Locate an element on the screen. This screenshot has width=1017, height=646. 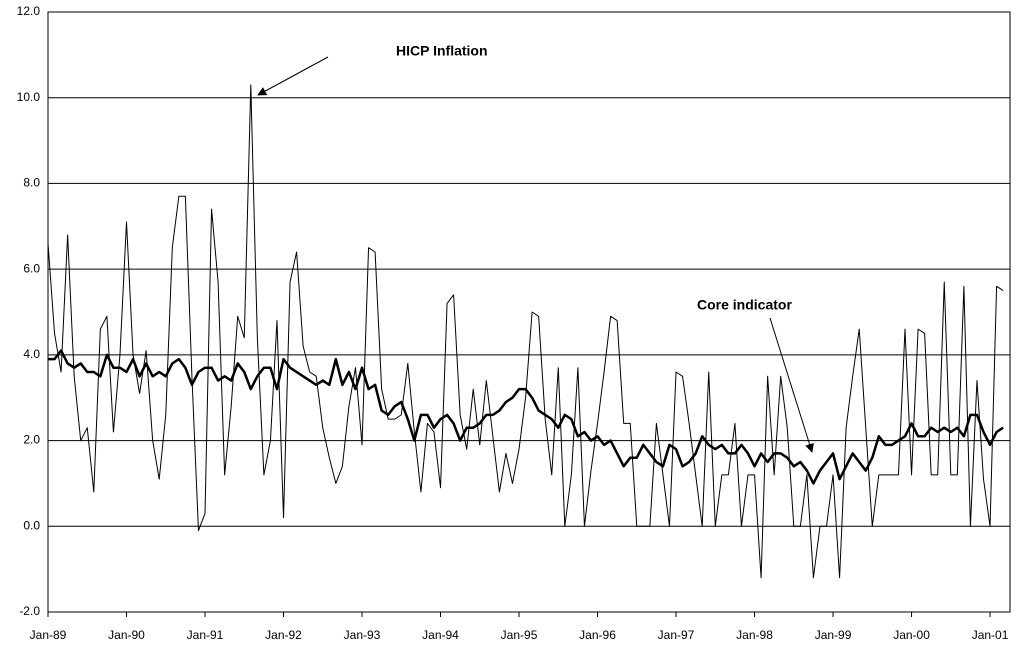
x-tick-label: Jan-92 is located at coordinates (283, 635).